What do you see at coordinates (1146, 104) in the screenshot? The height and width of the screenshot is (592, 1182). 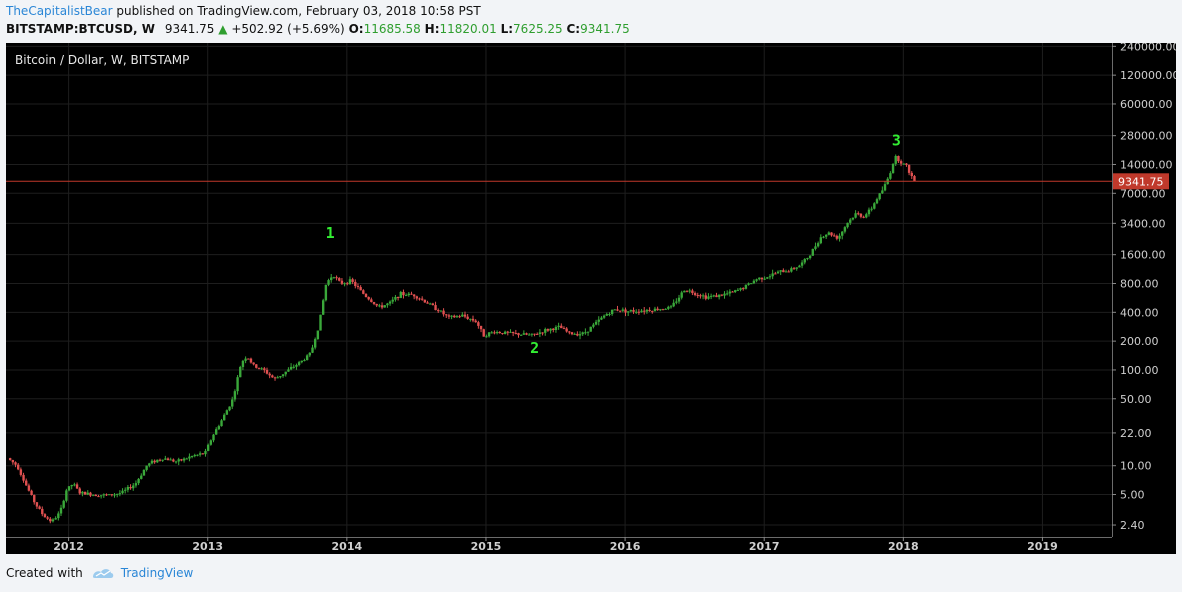 I see `y-tick-label: 60000.00` at bounding box center [1146, 104].